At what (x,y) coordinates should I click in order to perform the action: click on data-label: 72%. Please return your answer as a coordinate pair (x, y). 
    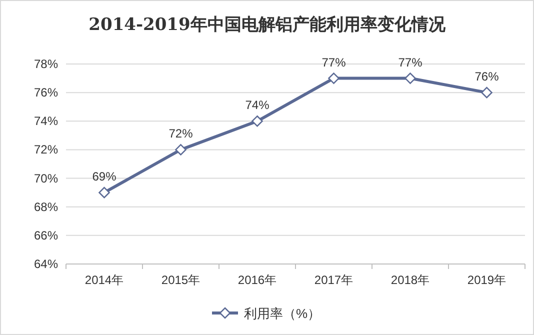
    Looking at the image, I should click on (181, 133).